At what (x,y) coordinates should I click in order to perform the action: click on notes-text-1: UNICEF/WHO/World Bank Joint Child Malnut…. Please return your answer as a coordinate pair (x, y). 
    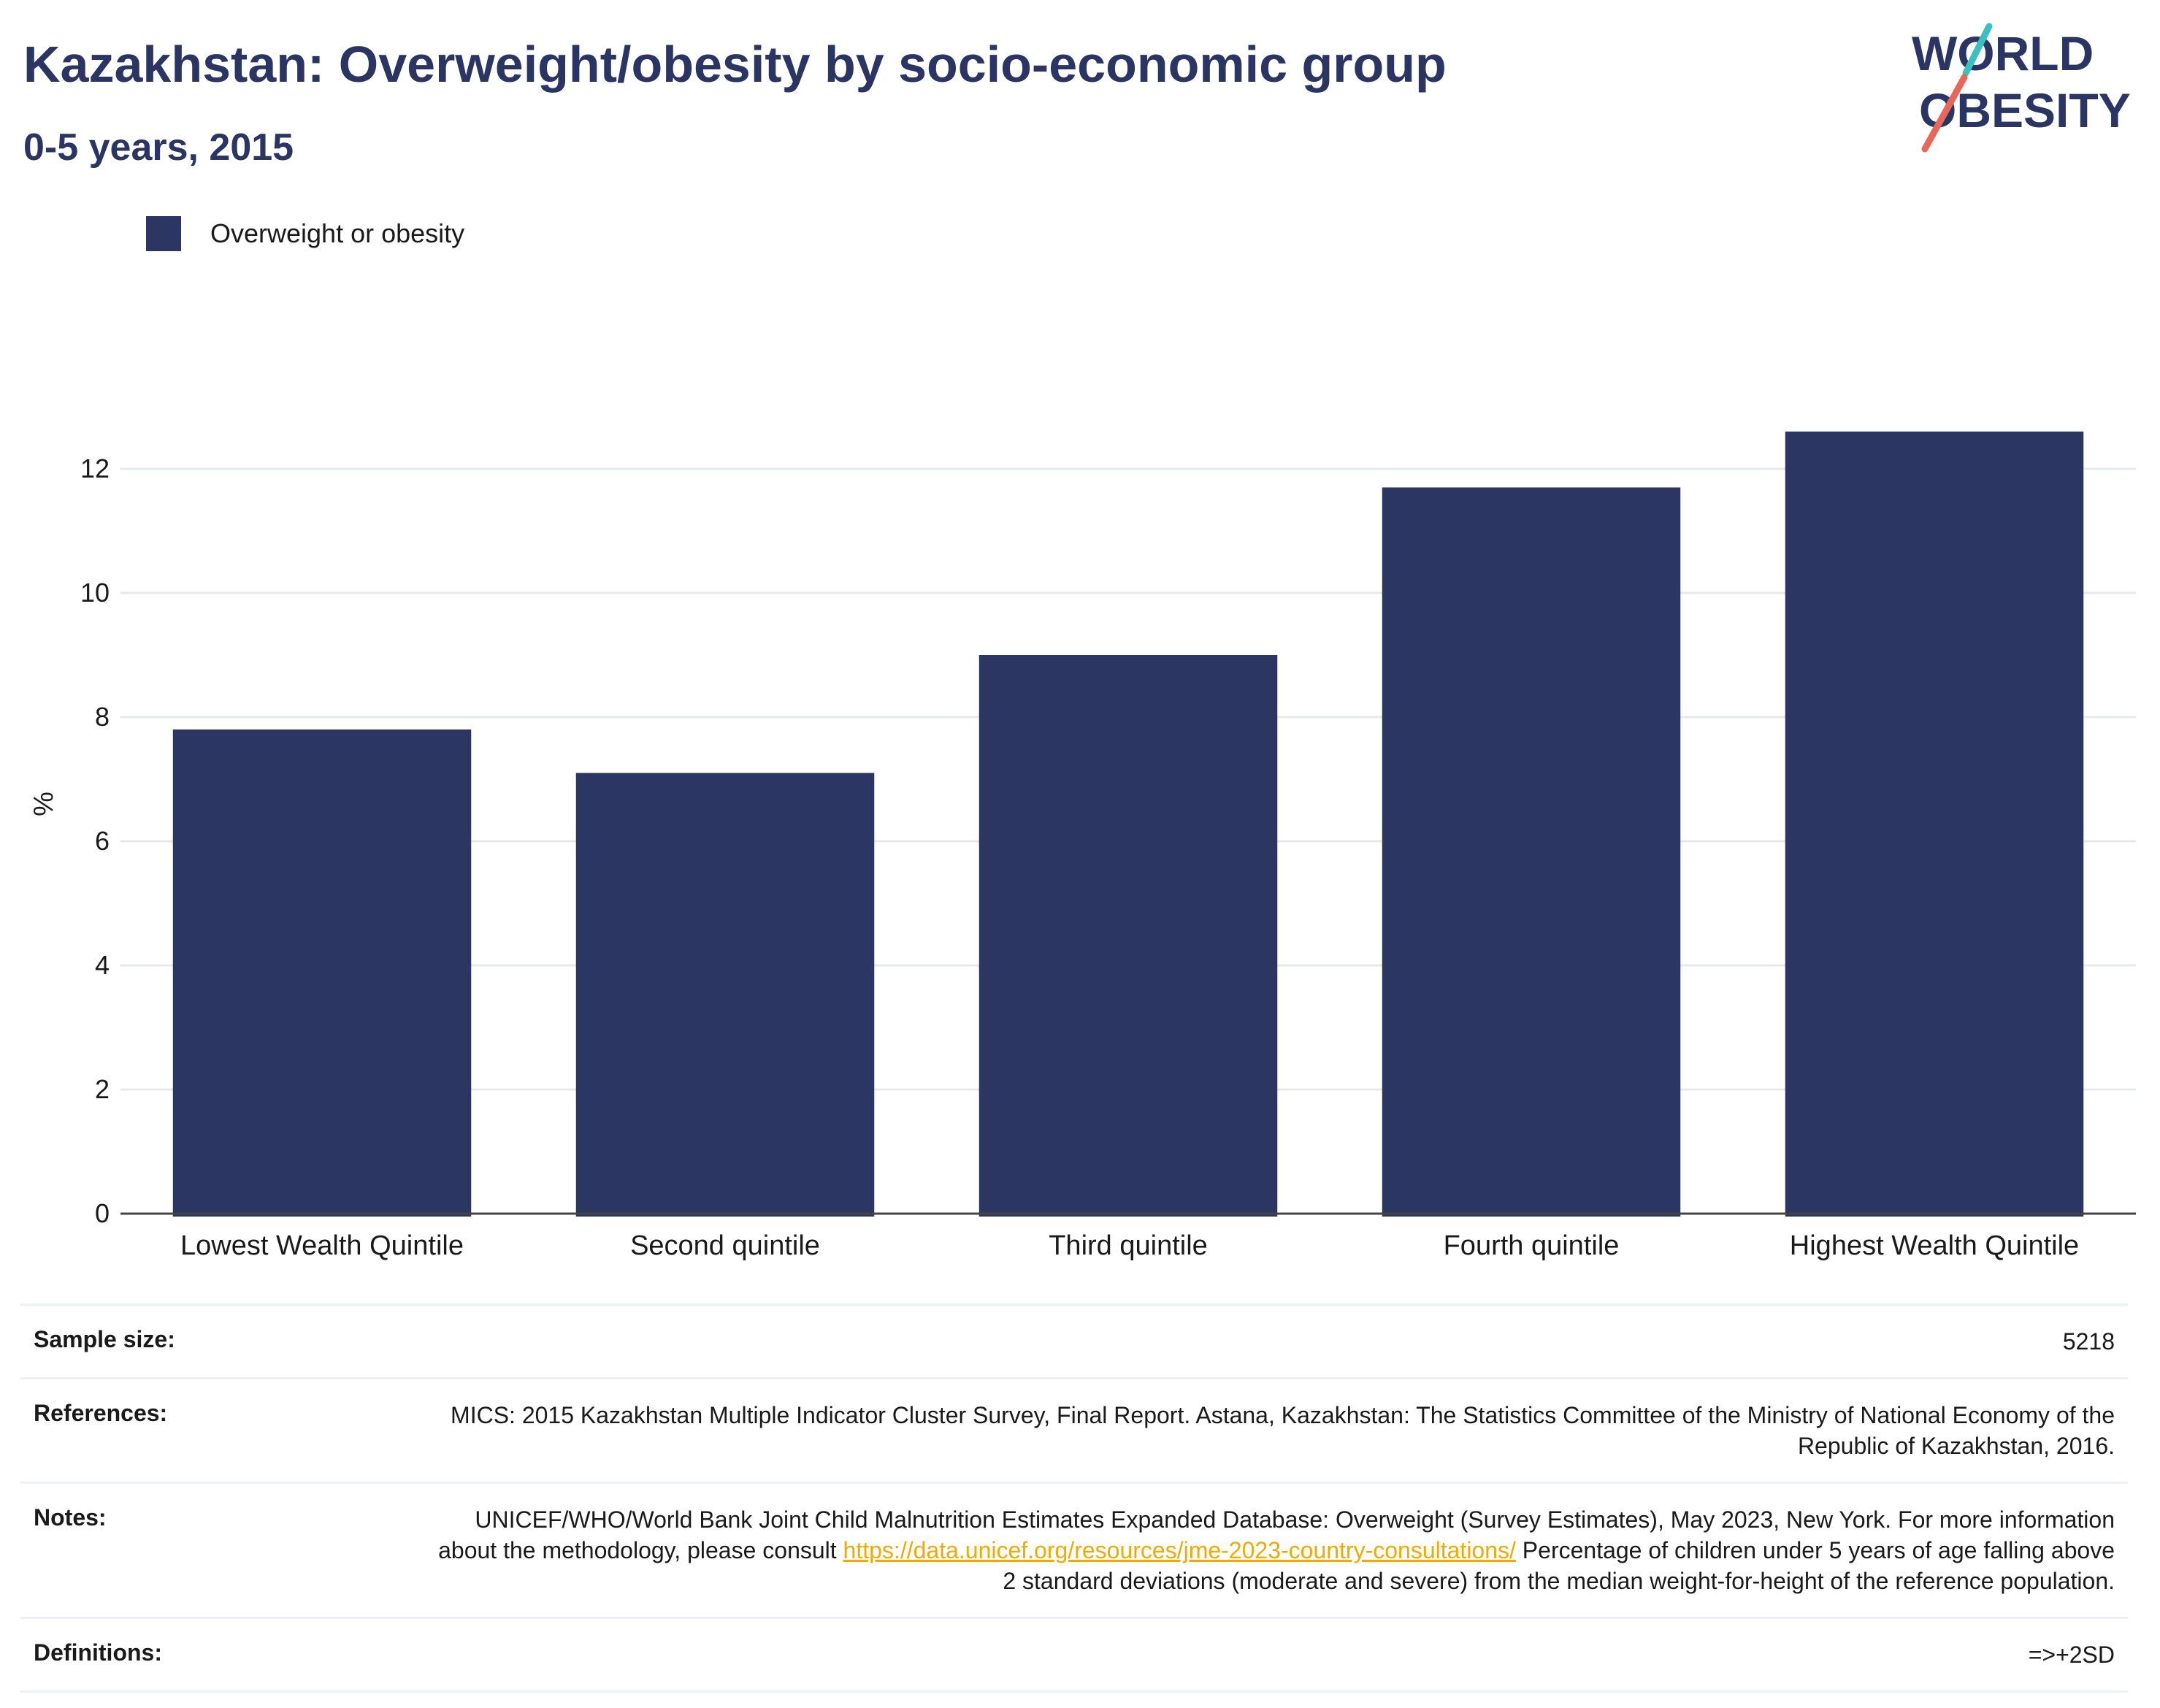
    Looking at the image, I should click on (1276, 1534).